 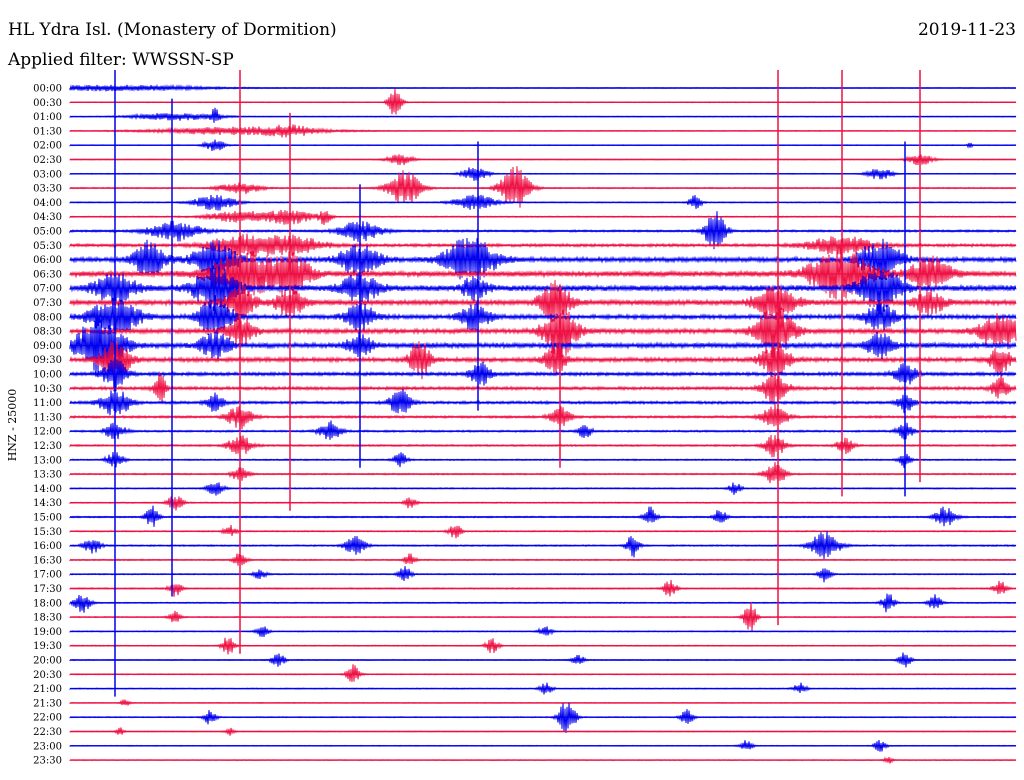 What do you see at coordinates (47, 303) in the screenshot?
I see `time-tick-label: 07:30` at bounding box center [47, 303].